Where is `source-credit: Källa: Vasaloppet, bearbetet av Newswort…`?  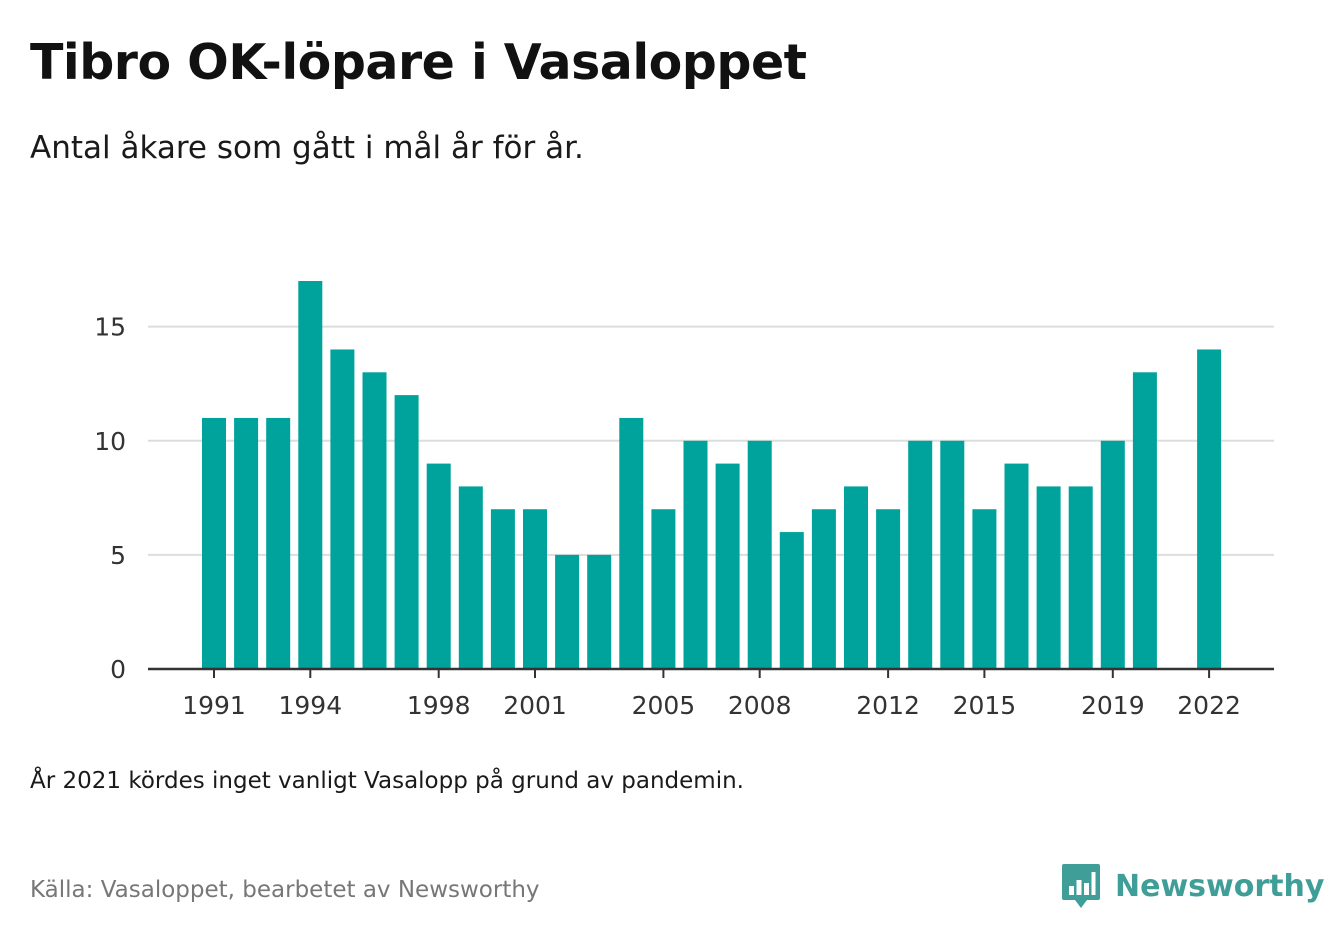
source-credit: Källa: Vasaloppet, bearbetet av Newswort… is located at coordinates (285, 890).